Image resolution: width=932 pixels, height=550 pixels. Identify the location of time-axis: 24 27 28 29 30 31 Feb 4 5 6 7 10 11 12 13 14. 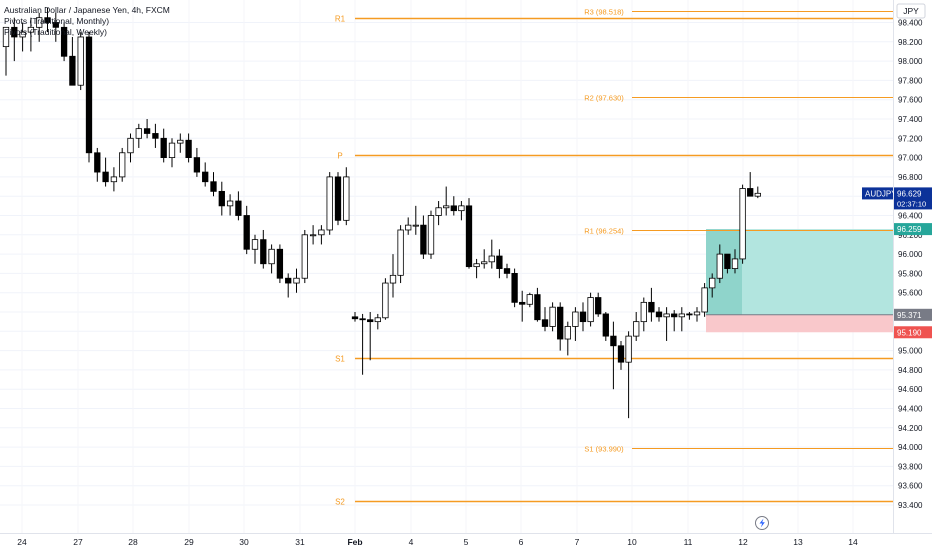
(437, 542).